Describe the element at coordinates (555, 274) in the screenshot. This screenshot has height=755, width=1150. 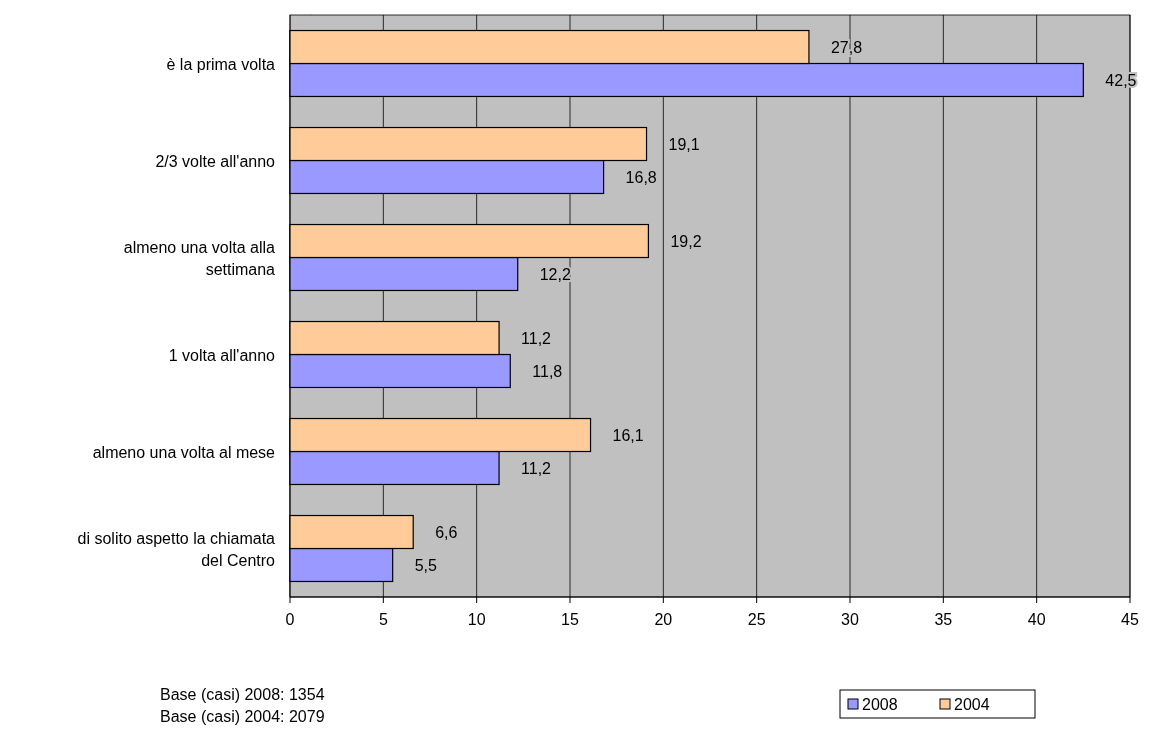
I see `data-label: 12,2` at that location.